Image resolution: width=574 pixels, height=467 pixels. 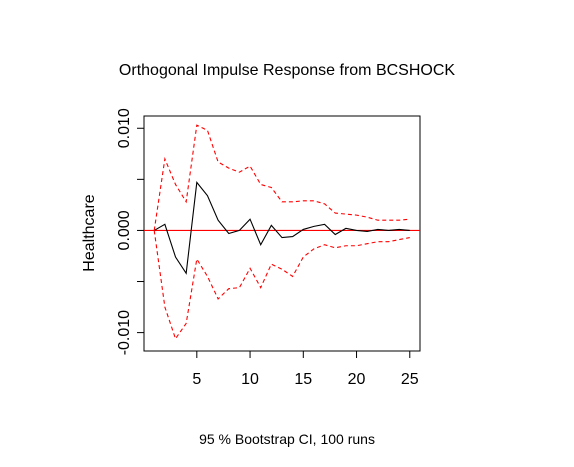 I want to click on x-tick-label: 15, so click(x=303, y=379).